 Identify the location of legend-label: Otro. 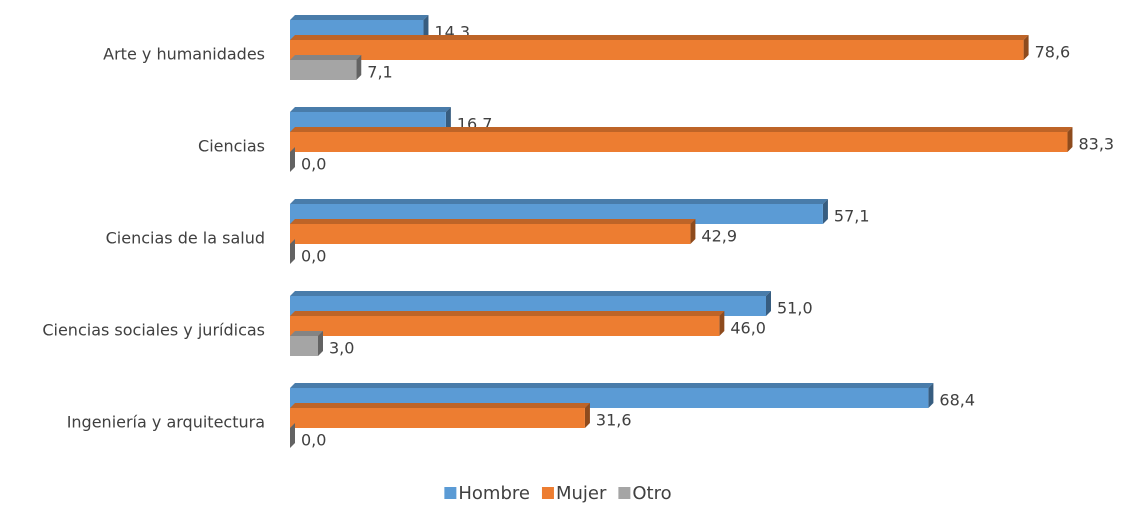
(651, 493).